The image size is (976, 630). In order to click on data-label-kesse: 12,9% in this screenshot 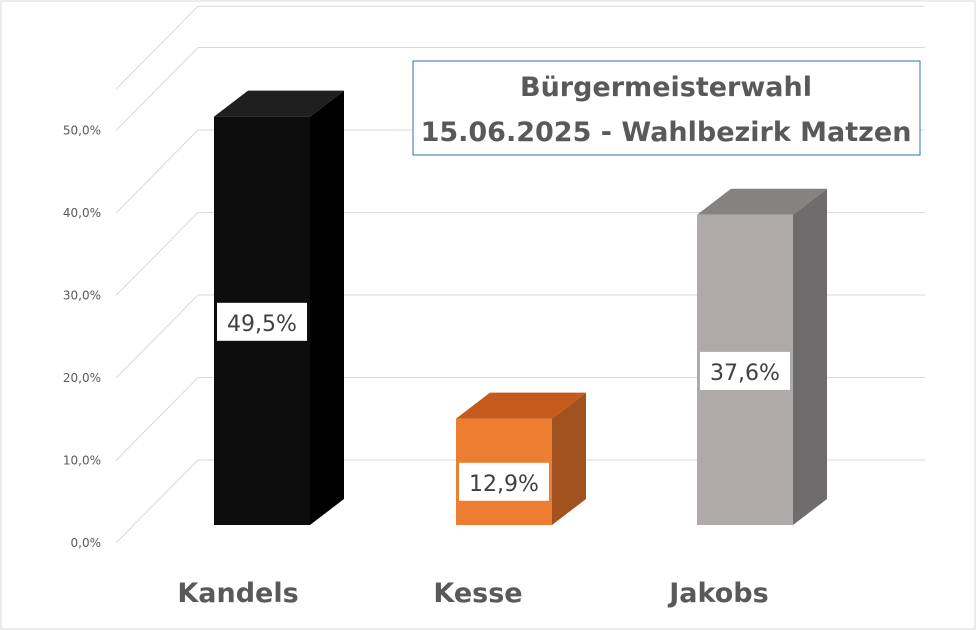, I will do `click(504, 481)`.